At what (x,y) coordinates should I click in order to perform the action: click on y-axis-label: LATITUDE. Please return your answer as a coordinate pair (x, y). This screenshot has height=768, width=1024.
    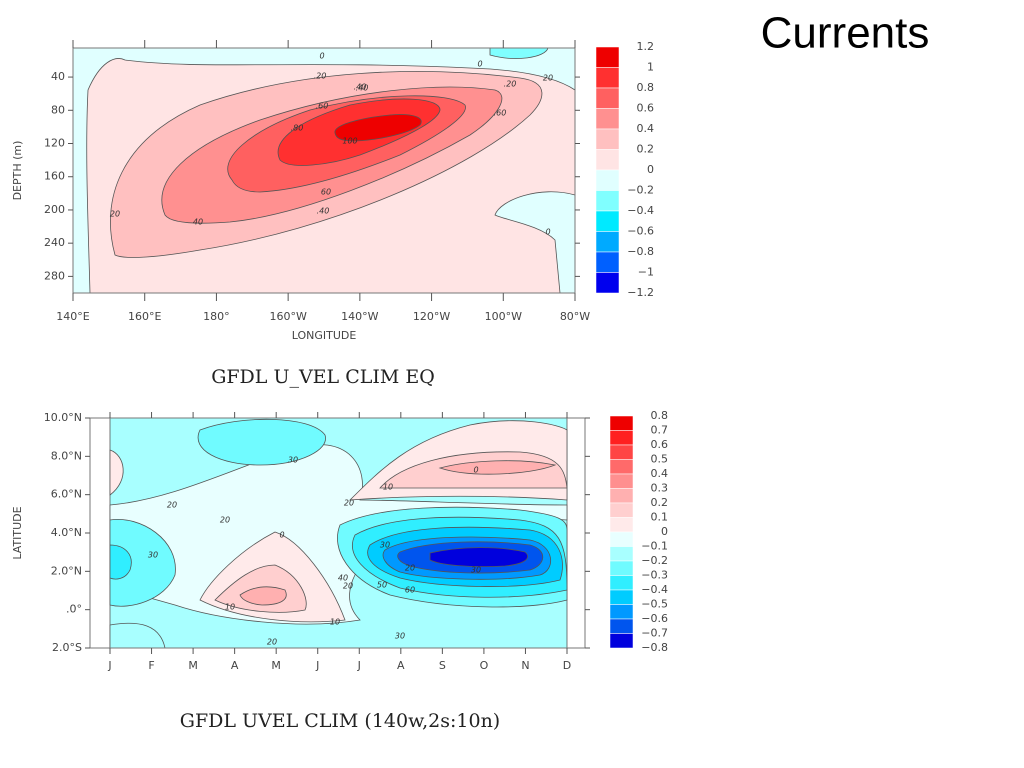
    Looking at the image, I should click on (17, 532).